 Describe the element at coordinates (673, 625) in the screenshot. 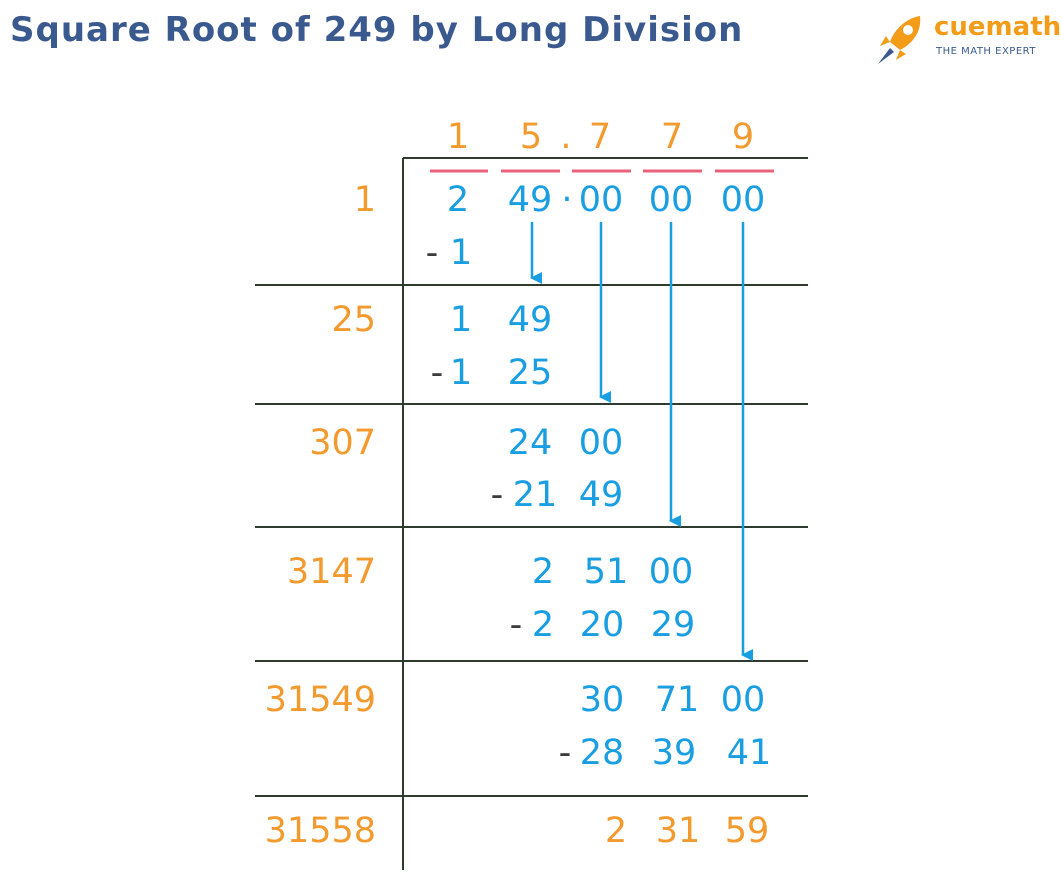

I see `subtrahend-digit: 29` at that location.